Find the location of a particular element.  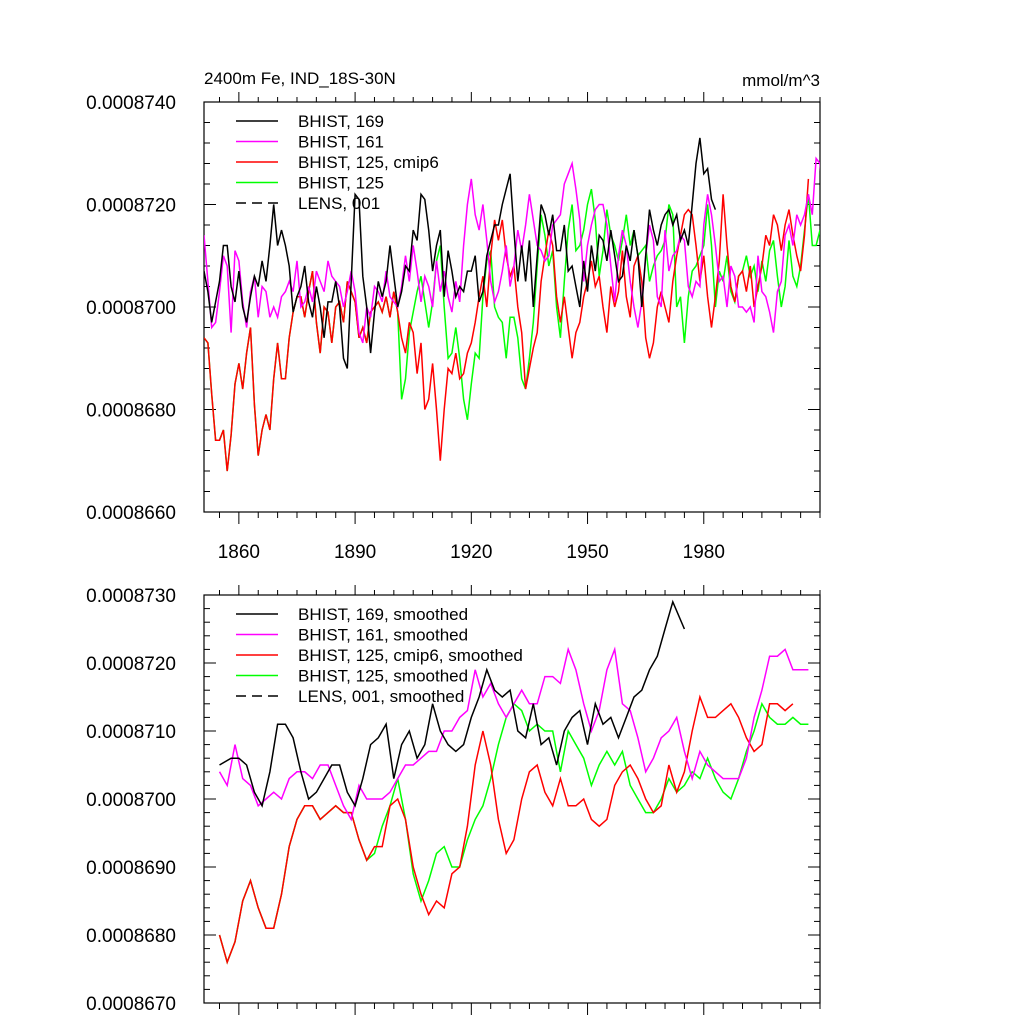

legend-label: LENS, 001 is located at coordinates (339, 203).